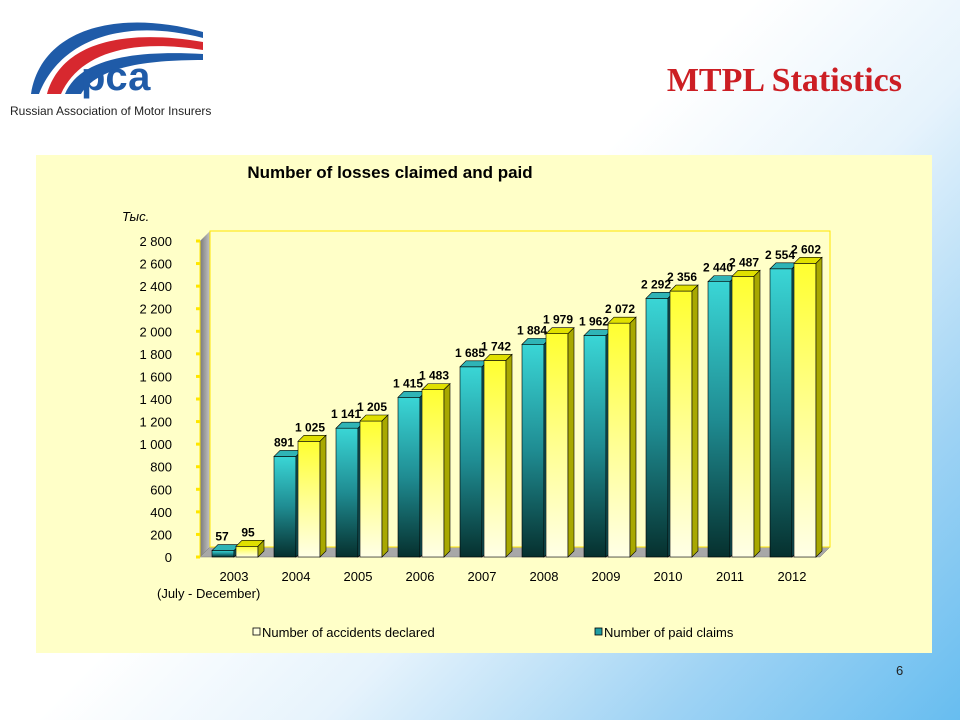  Describe the element at coordinates (420, 576) in the screenshot. I see `x-tick-label: 2006` at that location.